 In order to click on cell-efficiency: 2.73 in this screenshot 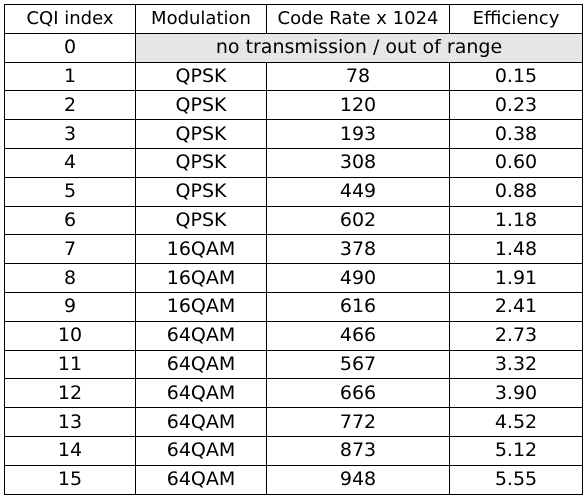, I will do `click(516, 335)`.